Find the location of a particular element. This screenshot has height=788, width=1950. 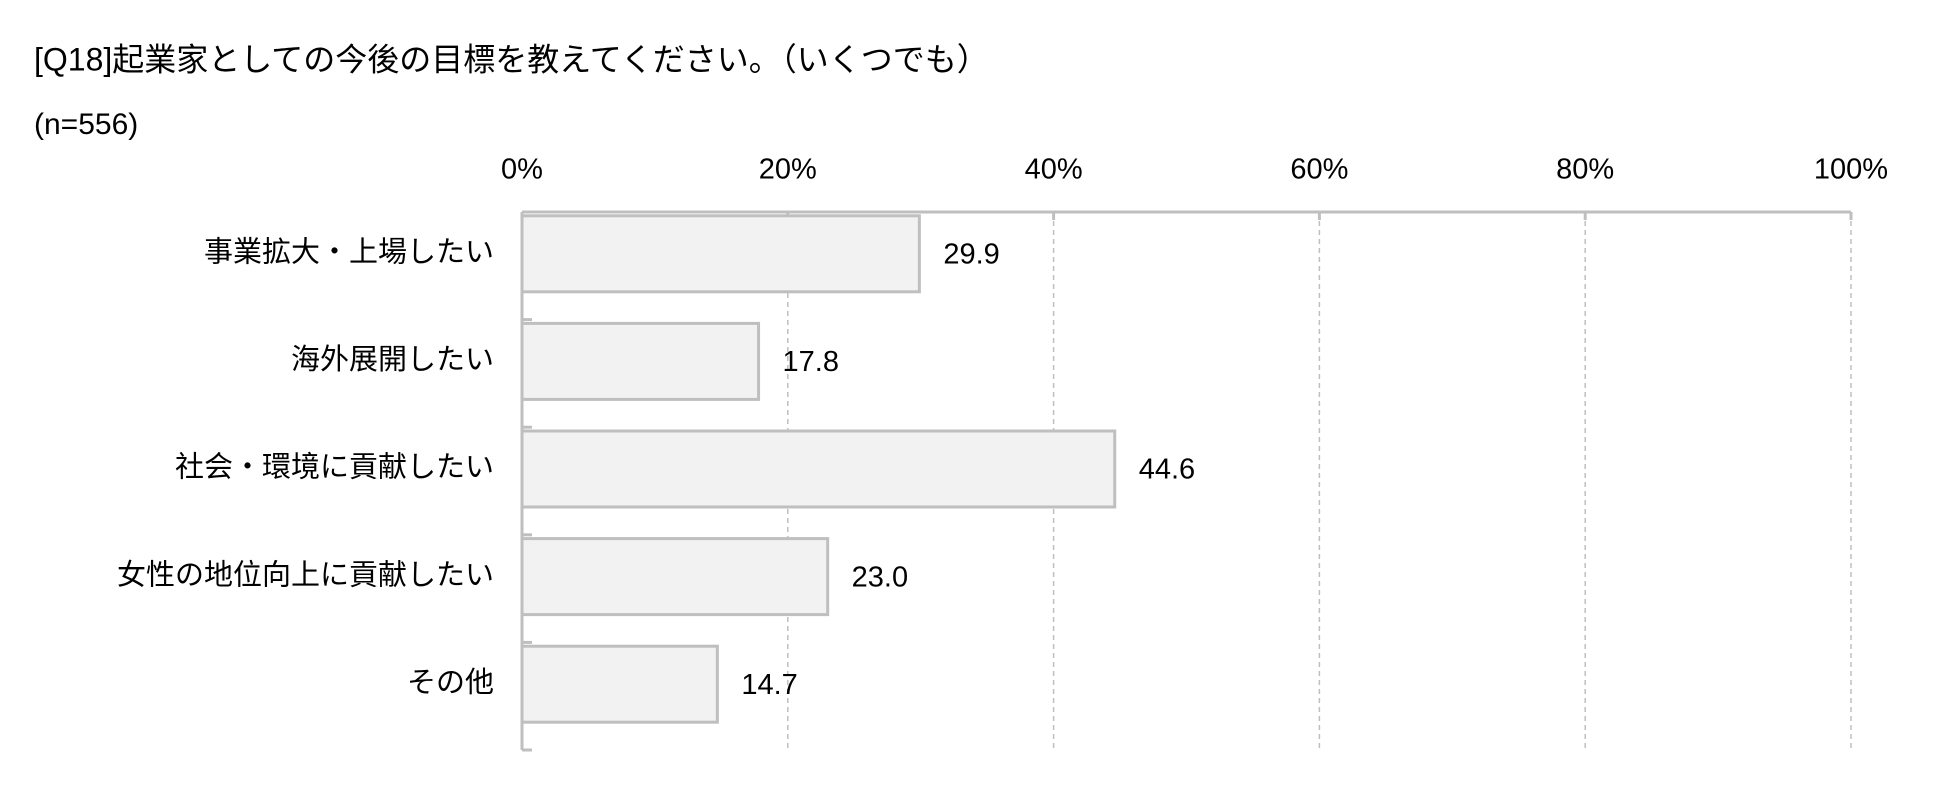

value-label: 17.8 is located at coordinates (811, 362).